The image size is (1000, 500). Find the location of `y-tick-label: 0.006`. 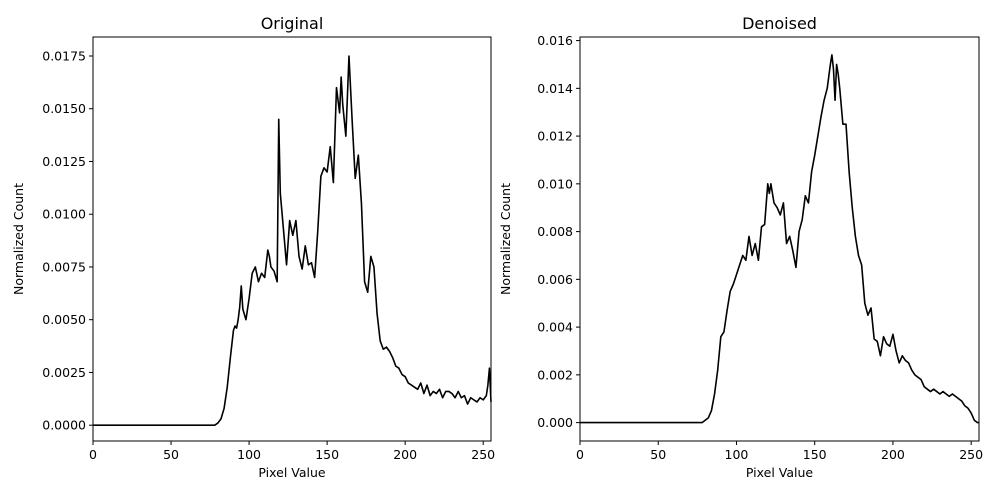

y-tick-label: 0.006 is located at coordinates (555, 279).